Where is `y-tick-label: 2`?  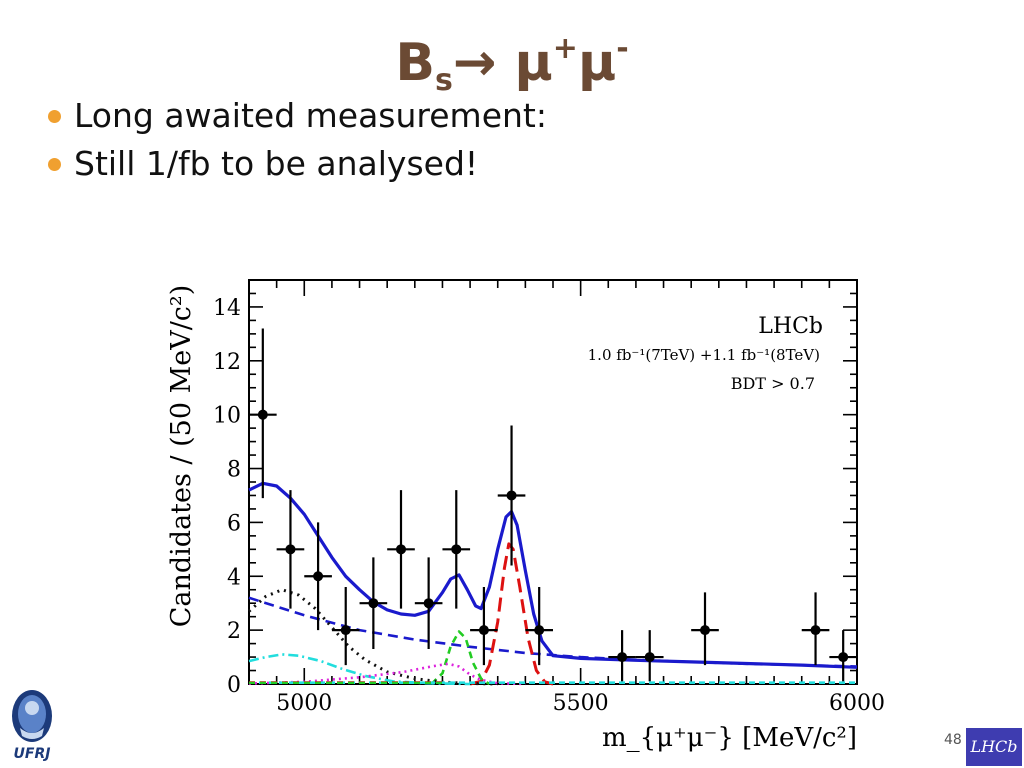
y-tick-label: 2 is located at coordinates (234, 631).